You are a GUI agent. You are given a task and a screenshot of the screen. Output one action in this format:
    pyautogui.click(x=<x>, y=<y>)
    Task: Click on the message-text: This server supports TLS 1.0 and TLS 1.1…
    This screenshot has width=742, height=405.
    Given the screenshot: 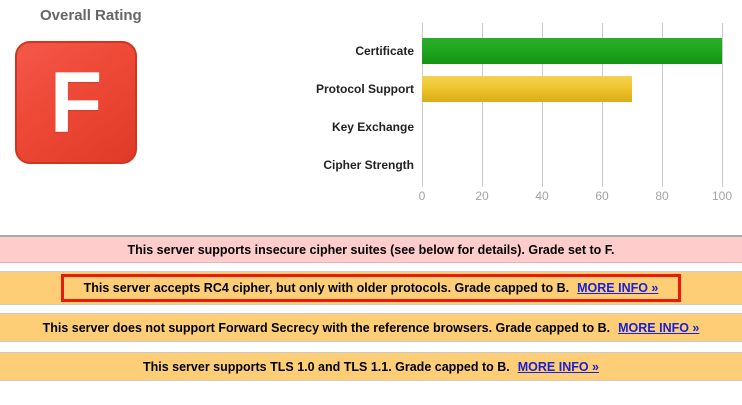 What is the action you would take?
    pyautogui.click(x=326, y=366)
    